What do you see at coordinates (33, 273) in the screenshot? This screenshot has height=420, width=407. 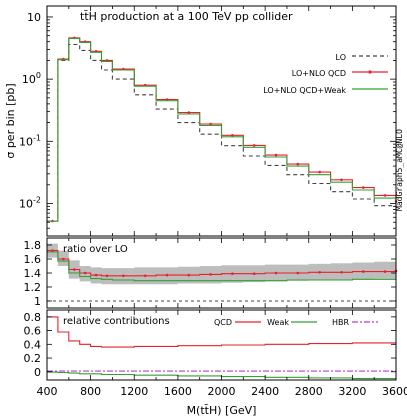 I see `y-tick-label-ratio-2: 1.4` at bounding box center [33, 273].